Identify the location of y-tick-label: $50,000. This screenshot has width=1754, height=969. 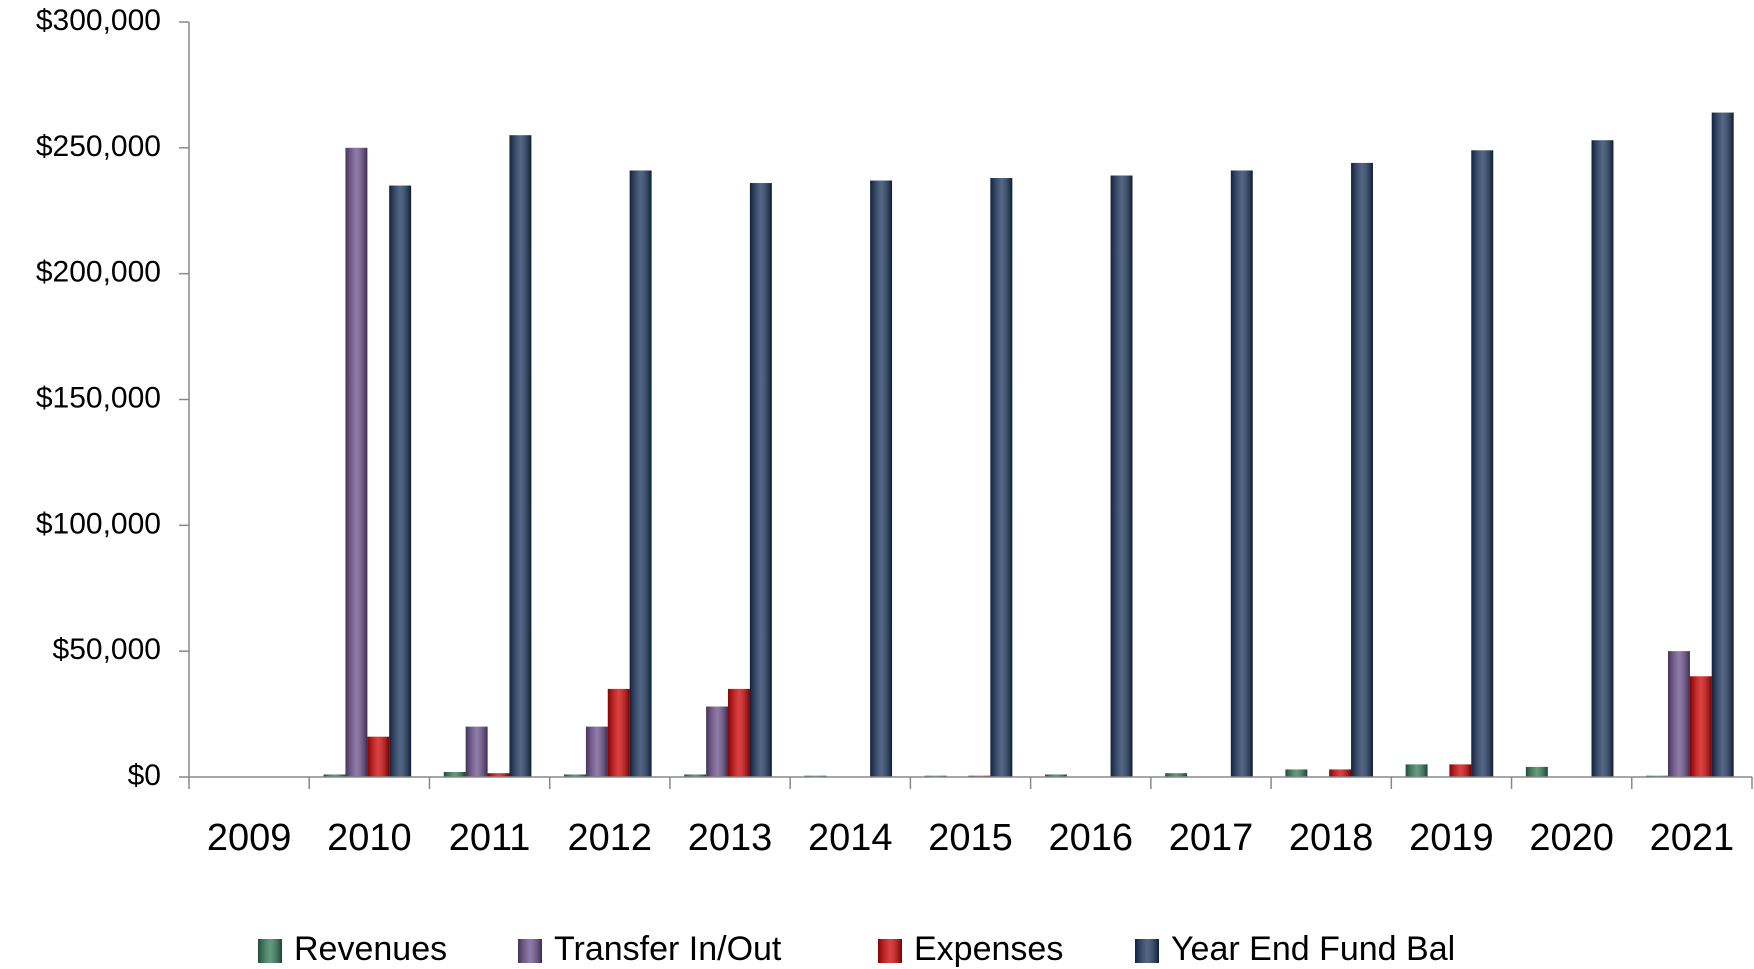
(107, 649).